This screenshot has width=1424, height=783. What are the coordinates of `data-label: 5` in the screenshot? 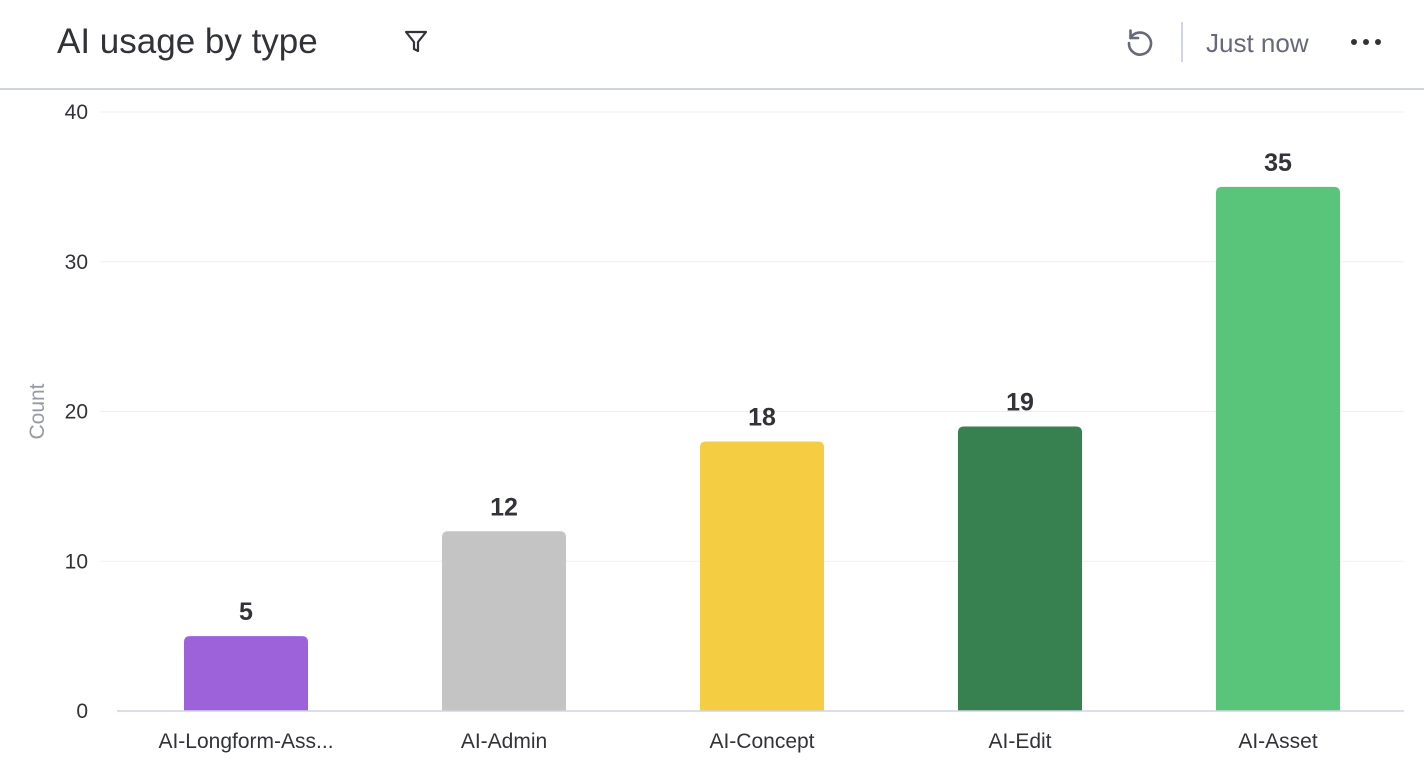 It's located at (246, 612).